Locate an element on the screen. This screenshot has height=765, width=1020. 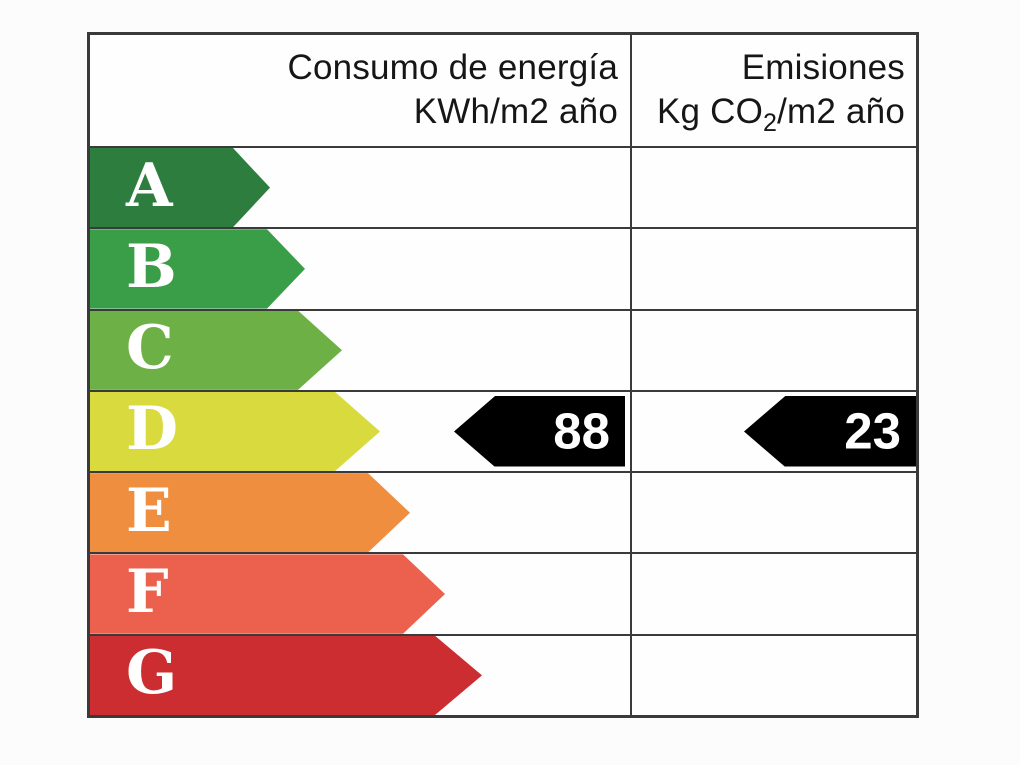
energy-column-header: Consumo de energía KWh/m2 año is located at coordinates (361, 90).